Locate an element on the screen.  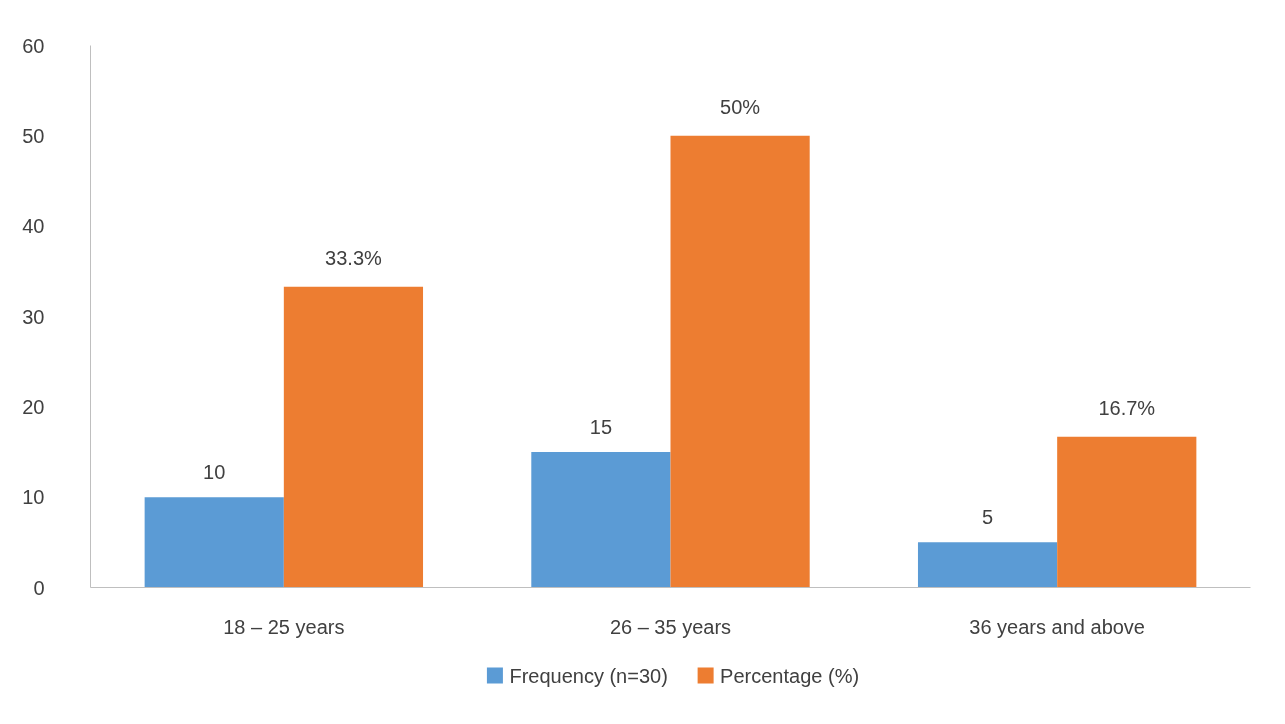
legend-label: Percentage (%) is located at coordinates (790, 675).